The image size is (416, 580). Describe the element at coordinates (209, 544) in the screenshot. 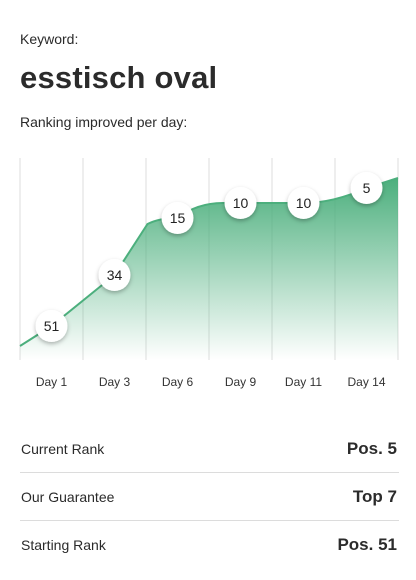

I see `stat-row-starting-rank: Starting Rank Pos. 51` at that location.